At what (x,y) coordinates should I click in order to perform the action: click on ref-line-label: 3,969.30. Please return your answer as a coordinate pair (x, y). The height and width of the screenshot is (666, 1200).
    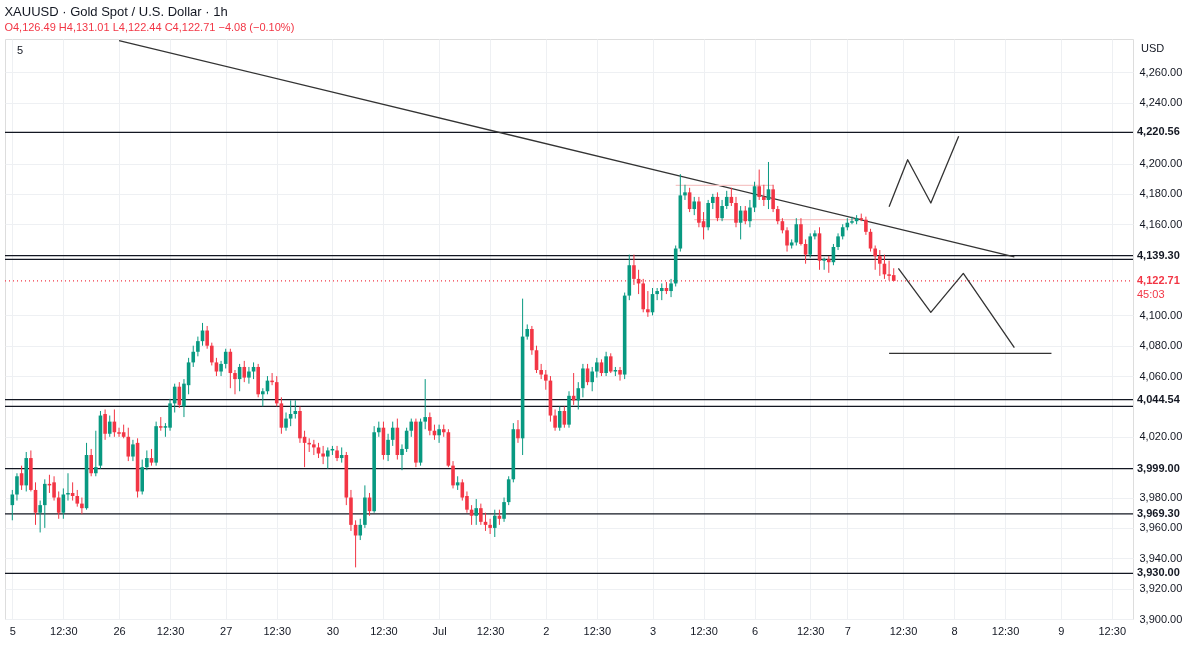
    Looking at the image, I should click on (1158, 512).